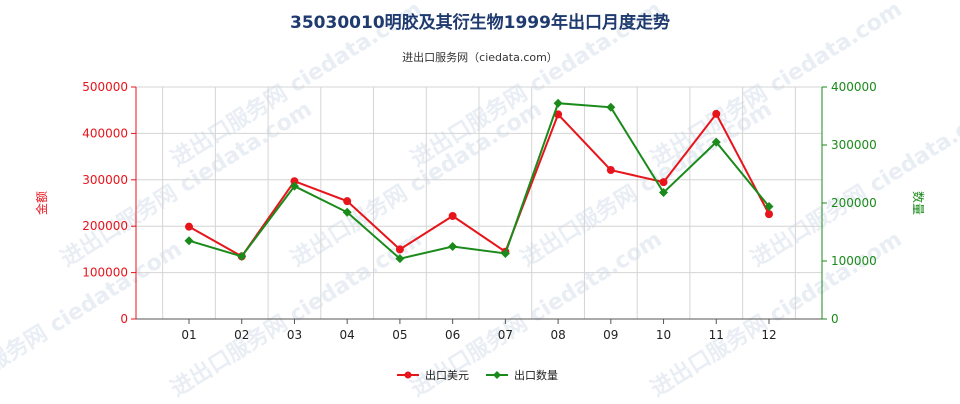 The width and height of the screenshot is (960, 404). What do you see at coordinates (505, 335) in the screenshot?
I see `x-axis-tick-label: 07` at bounding box center [505, 335].